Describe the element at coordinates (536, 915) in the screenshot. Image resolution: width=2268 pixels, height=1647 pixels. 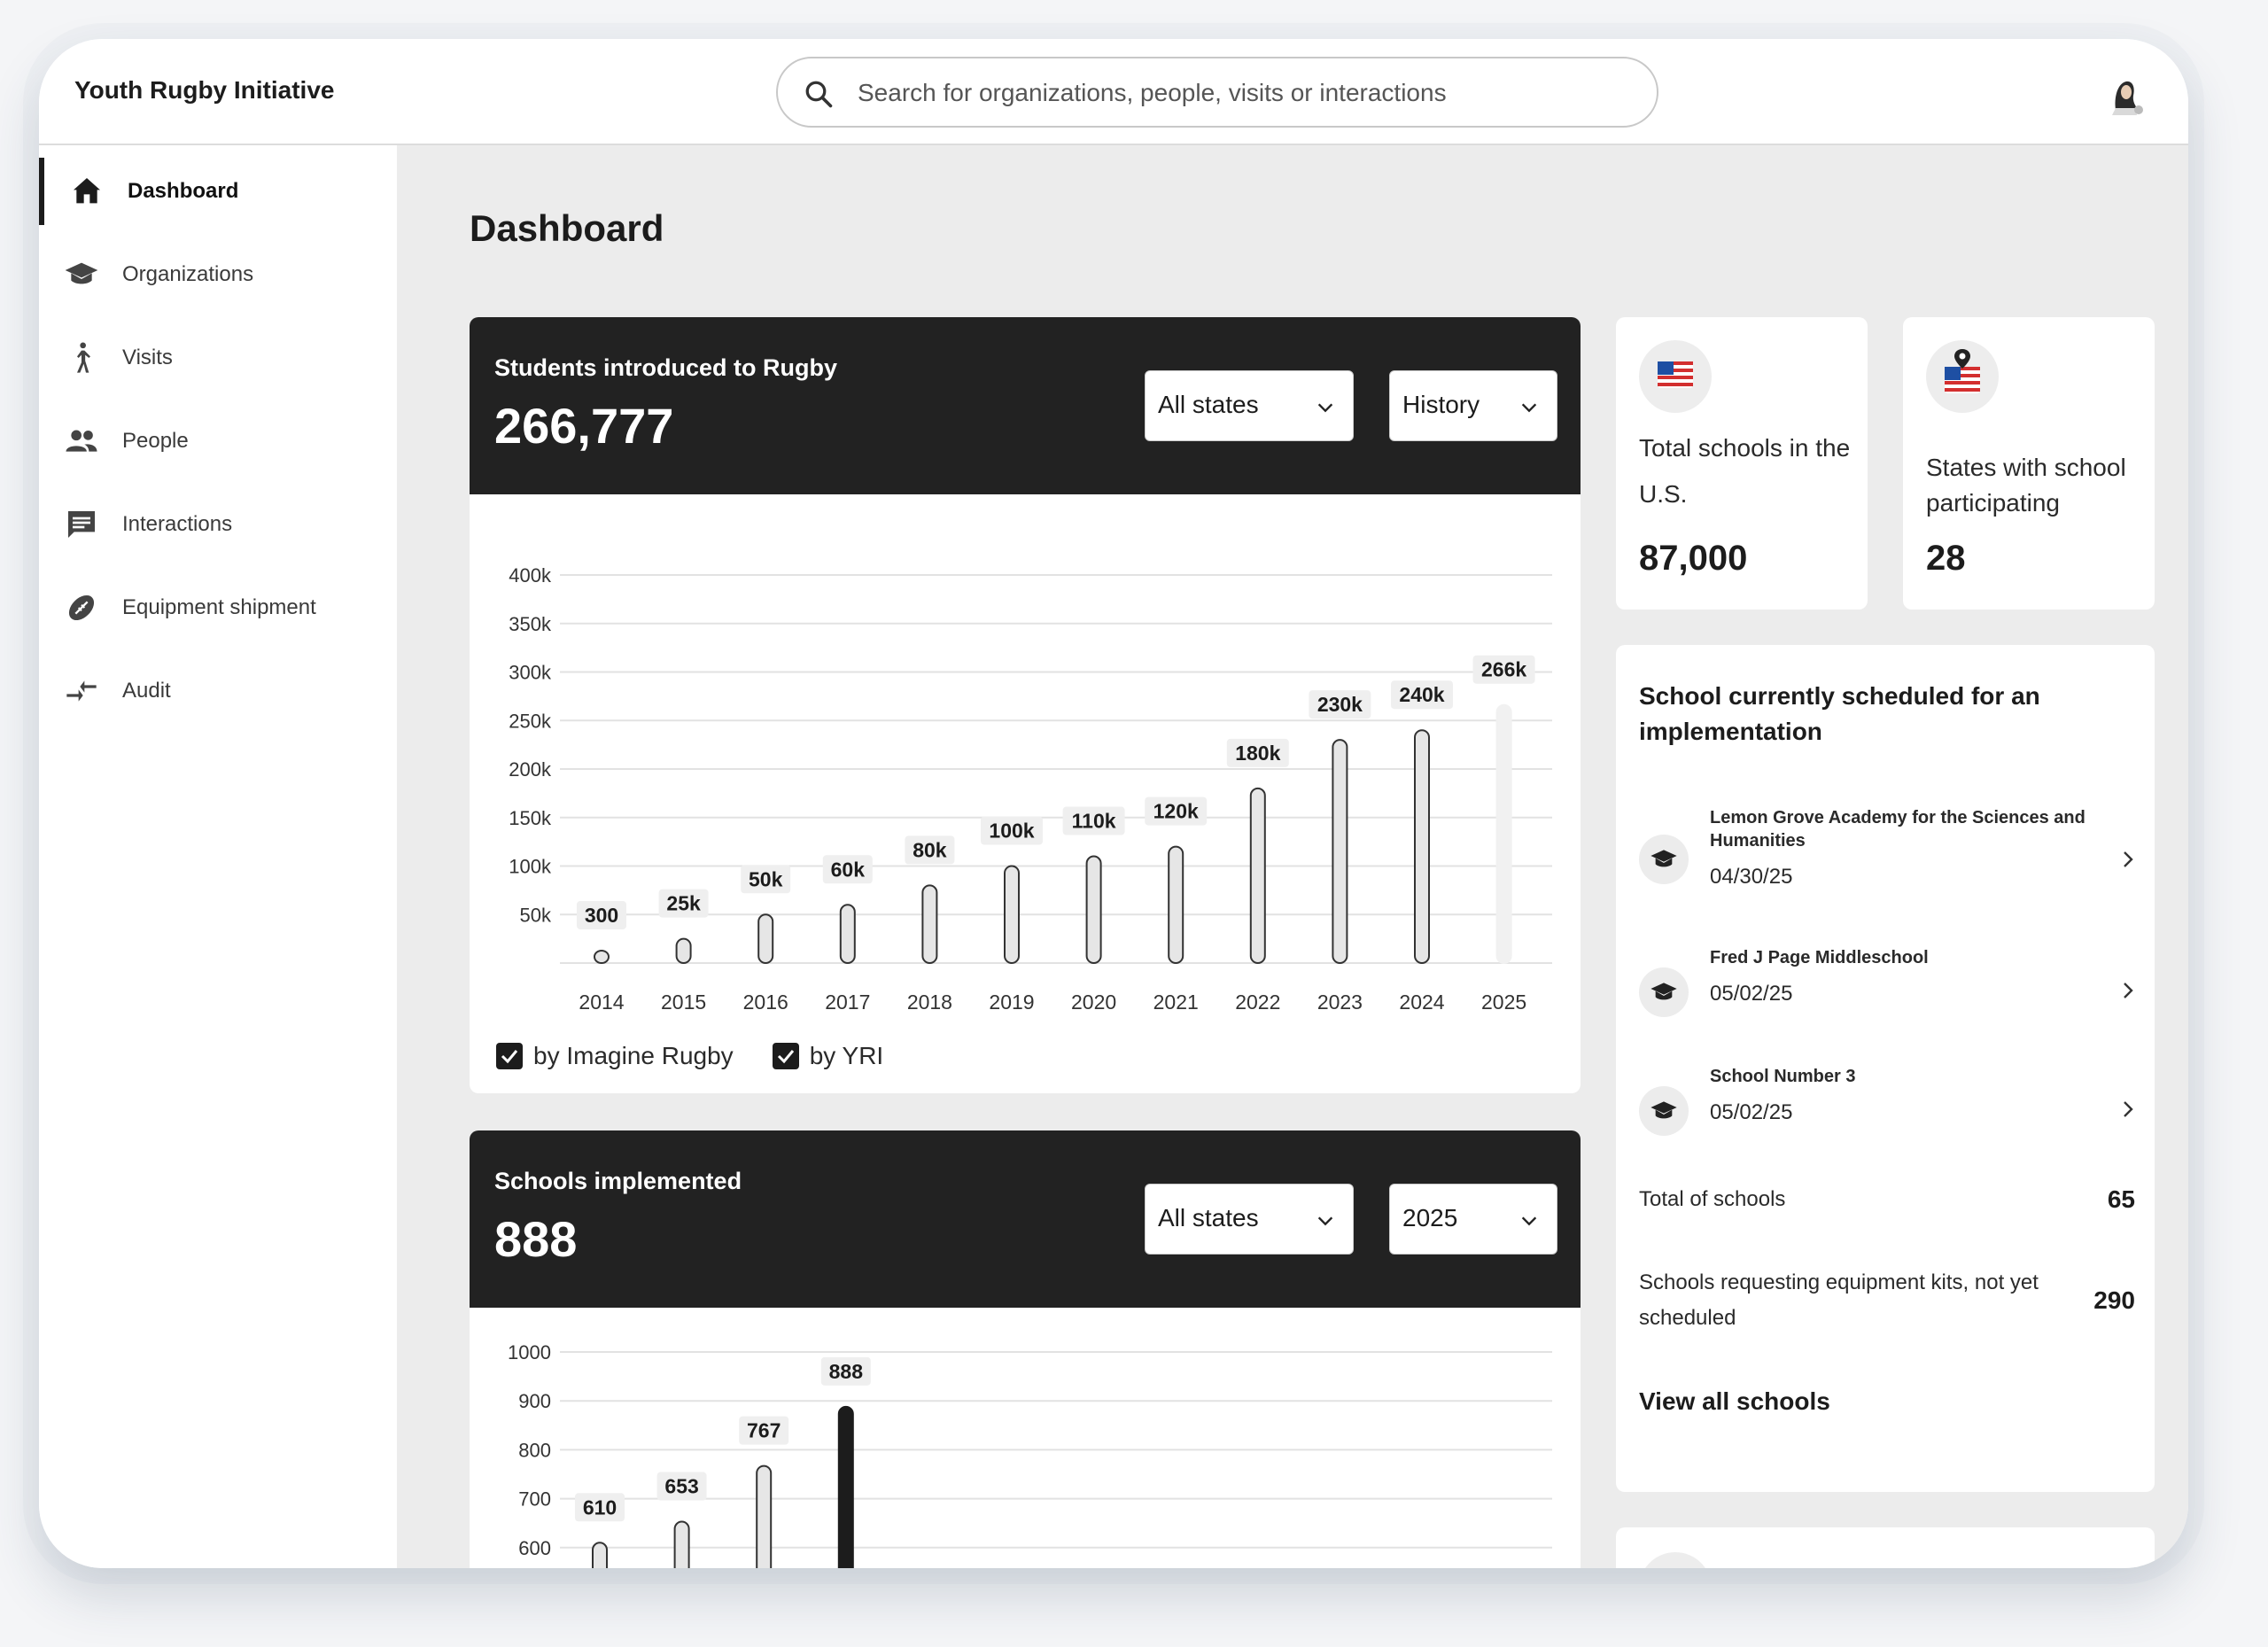
I see `y-tick-label: 50k` at that location.